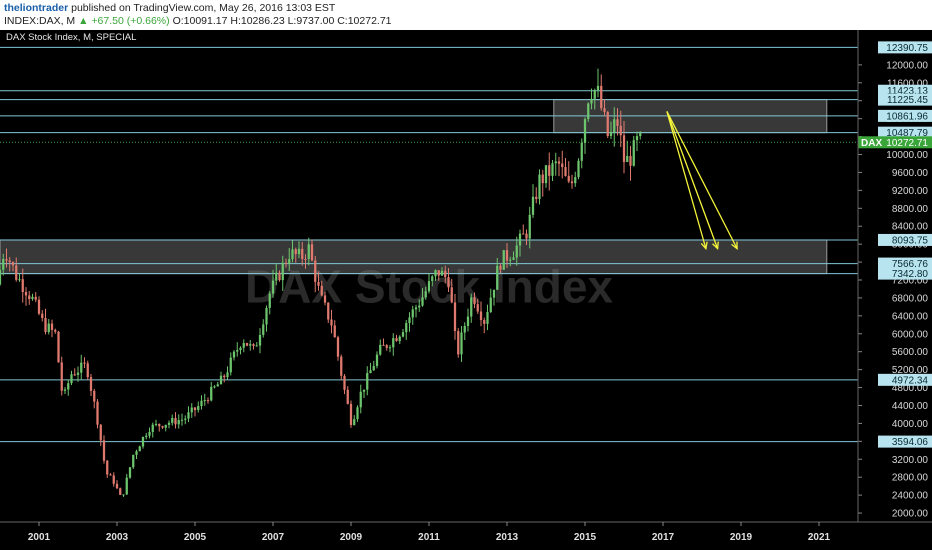  Describe the element at coordinates (910, 406) in the screenshot. I see `y-tick-label: 4400.00` at that location.